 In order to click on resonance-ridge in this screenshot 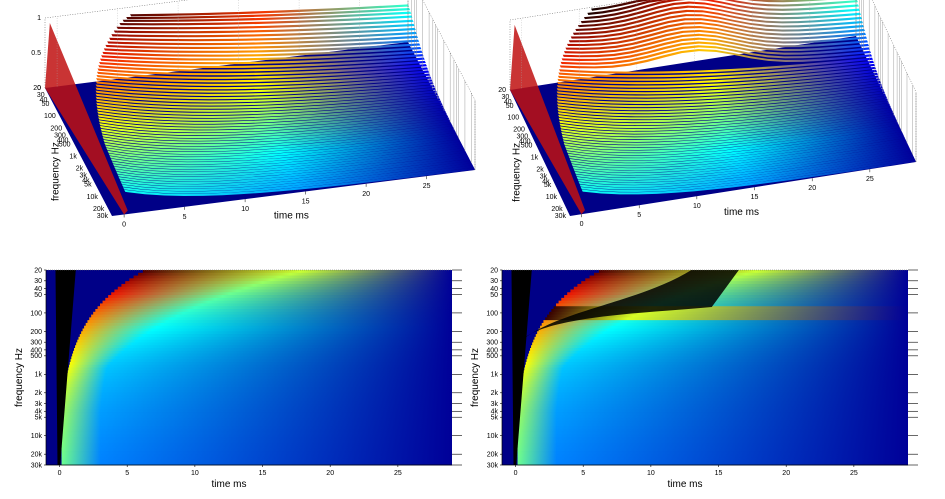, I will do `click(629, 306)`.